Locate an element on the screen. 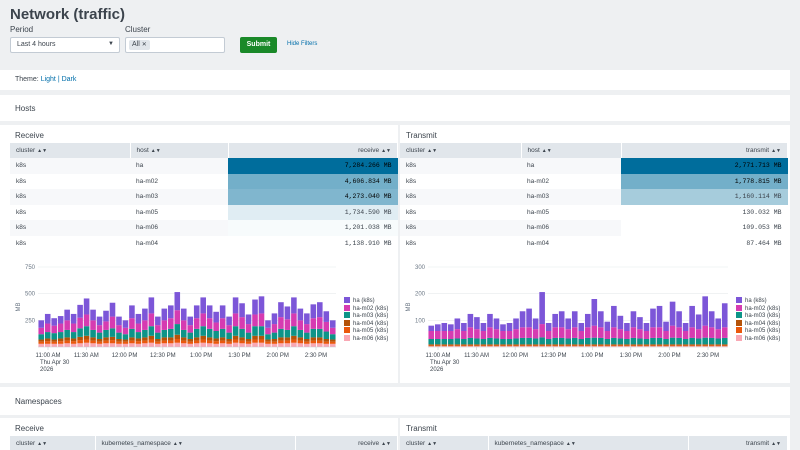  hide-filters-link: Hide Filters is located at coordinates (302, 44).